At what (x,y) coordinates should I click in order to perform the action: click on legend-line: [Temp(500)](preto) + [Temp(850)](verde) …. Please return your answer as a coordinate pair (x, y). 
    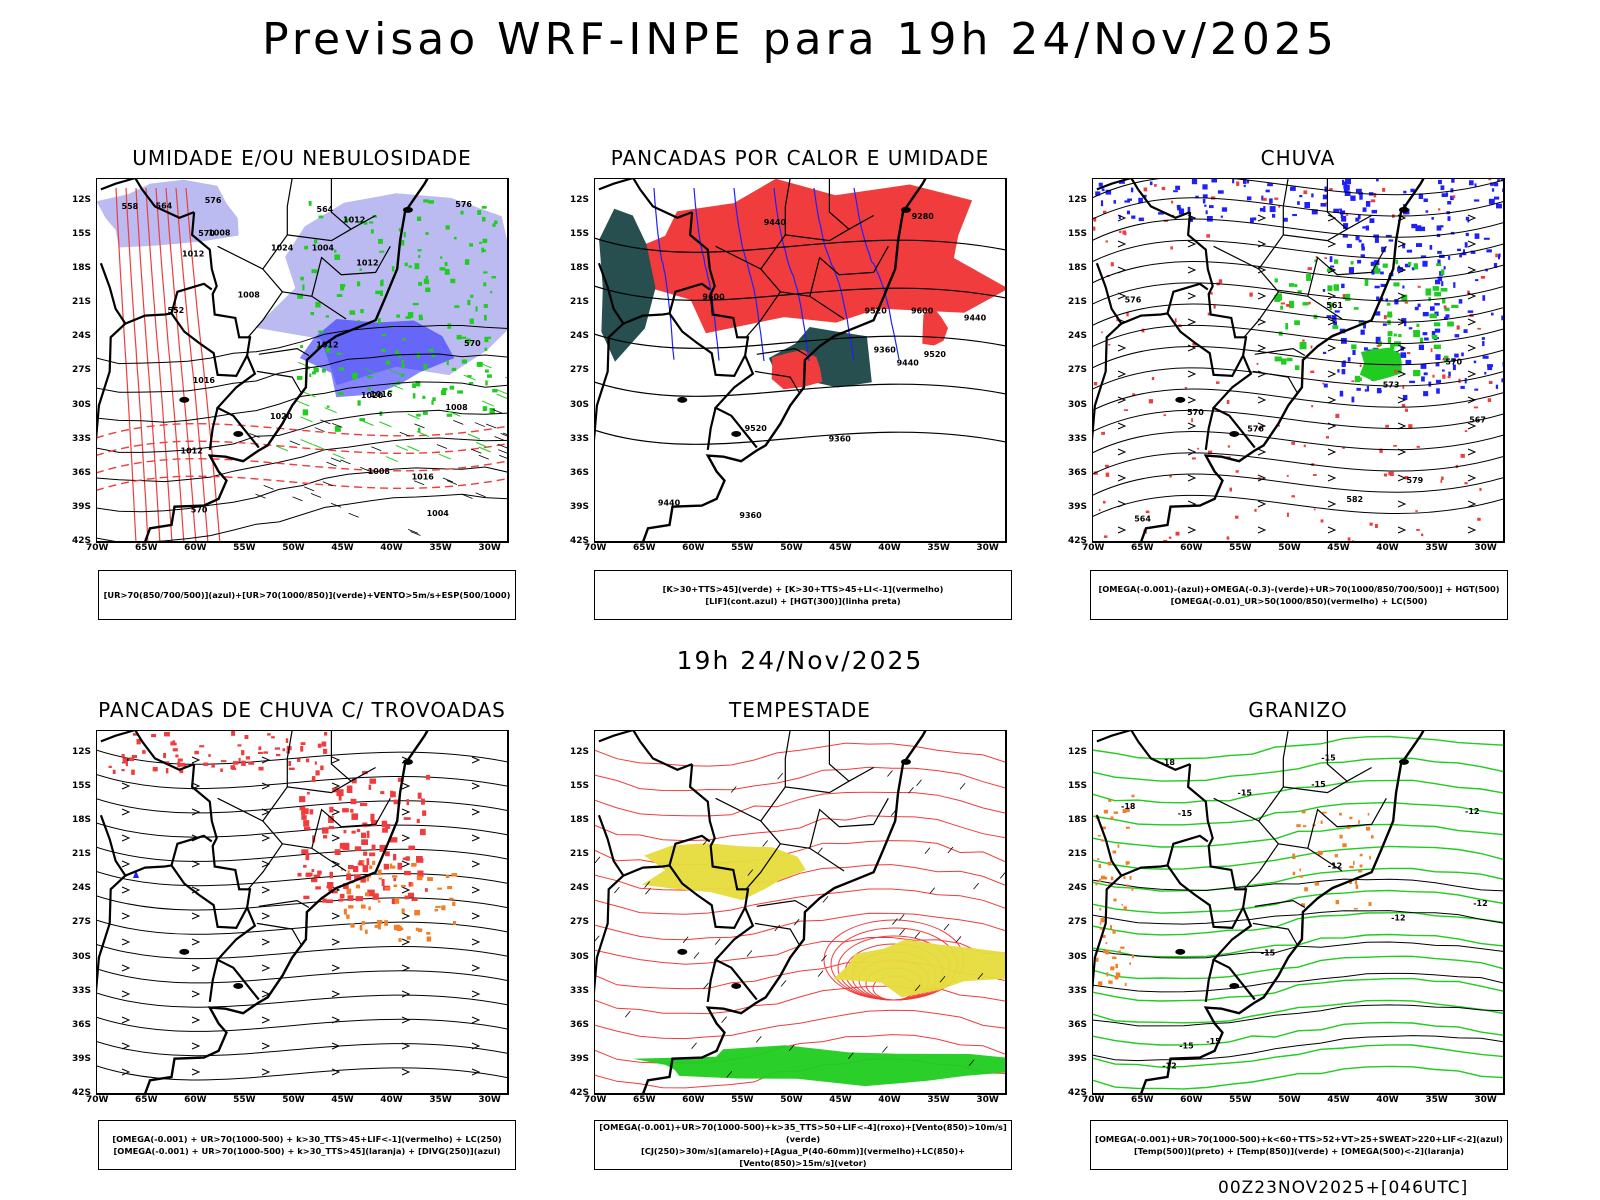
    Looking at the image, I should click on (1299, 1151).